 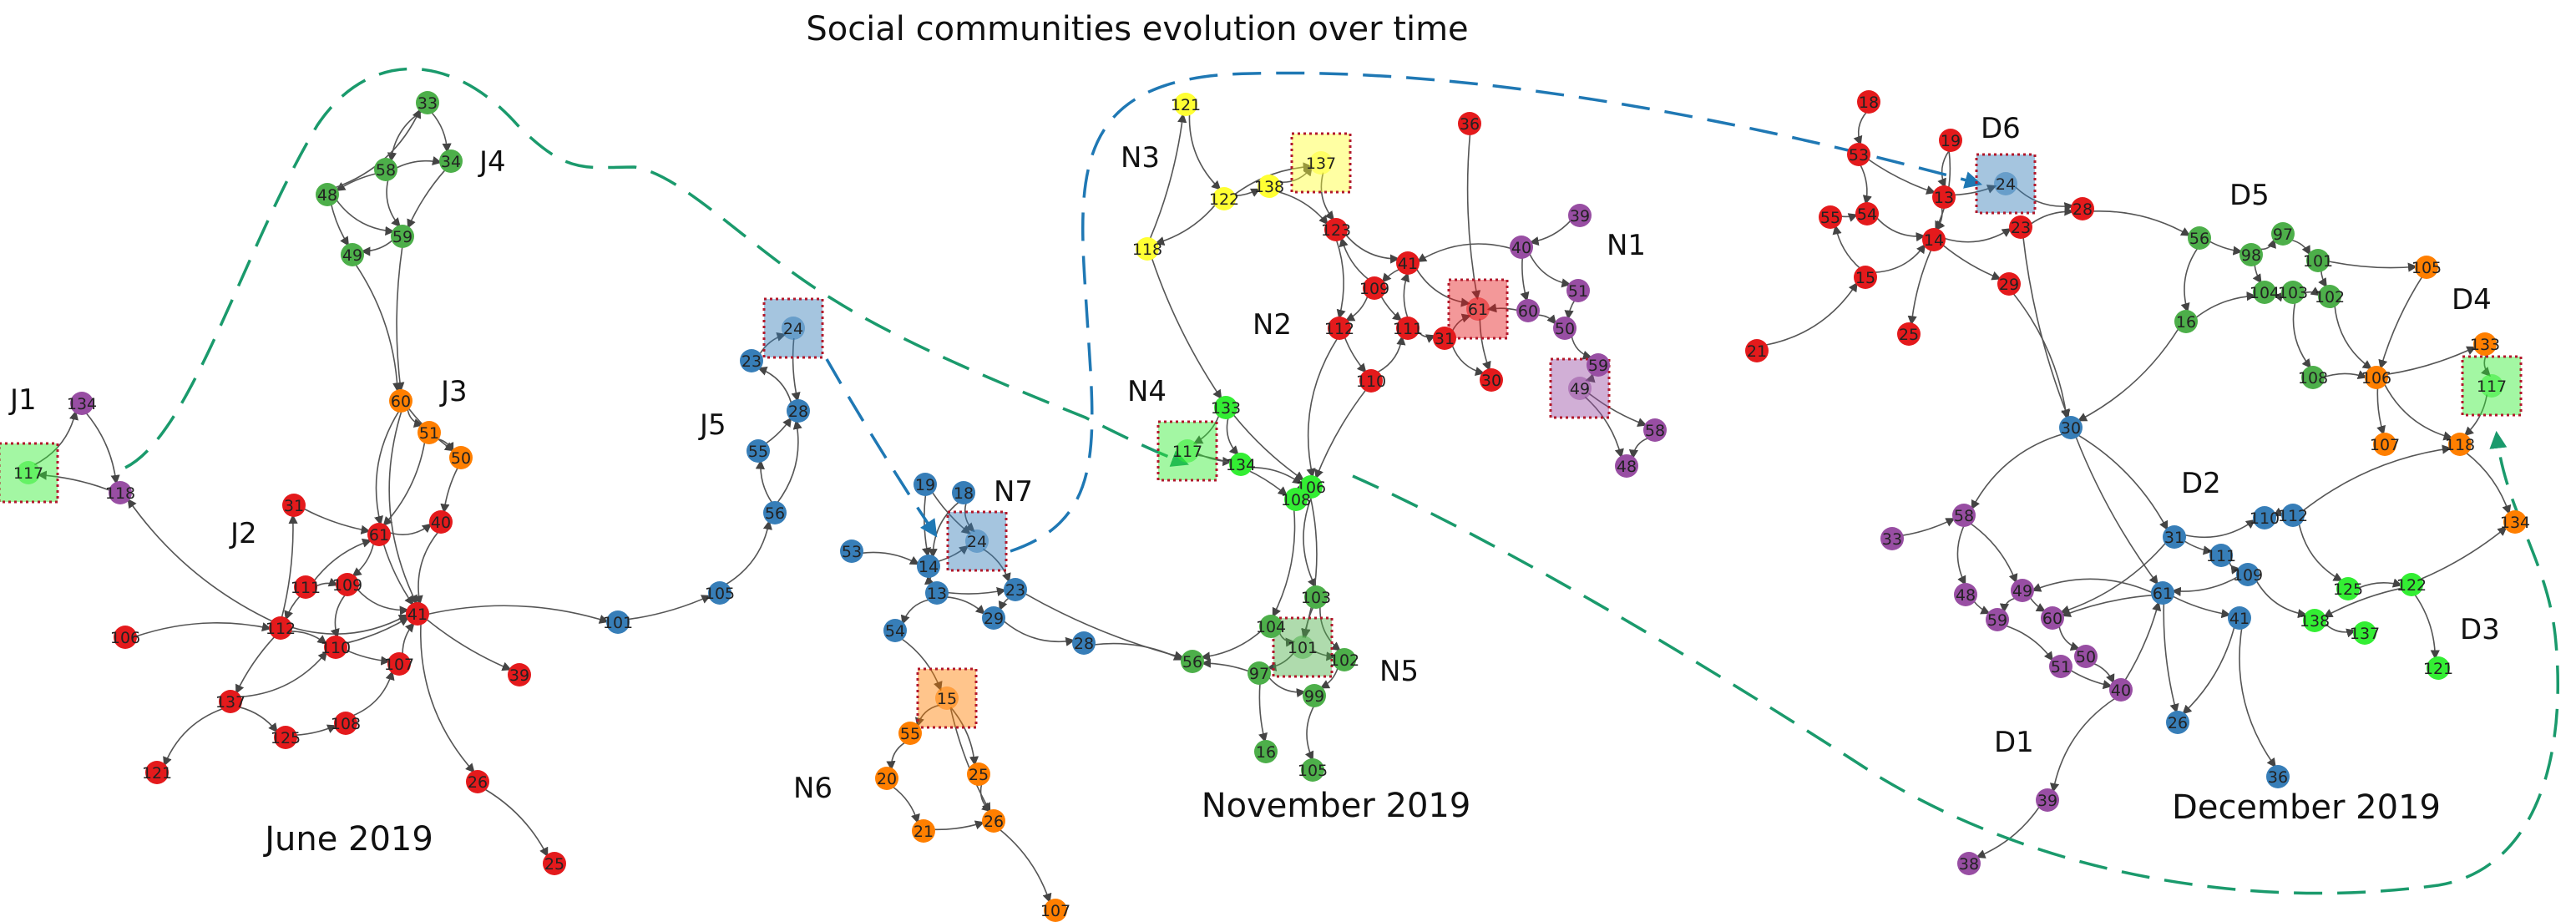 What do you see at coordinates (1470, 125) in the screenshot?
I see `node-label-nov-36: 36` at bounding box center [1470, 125].